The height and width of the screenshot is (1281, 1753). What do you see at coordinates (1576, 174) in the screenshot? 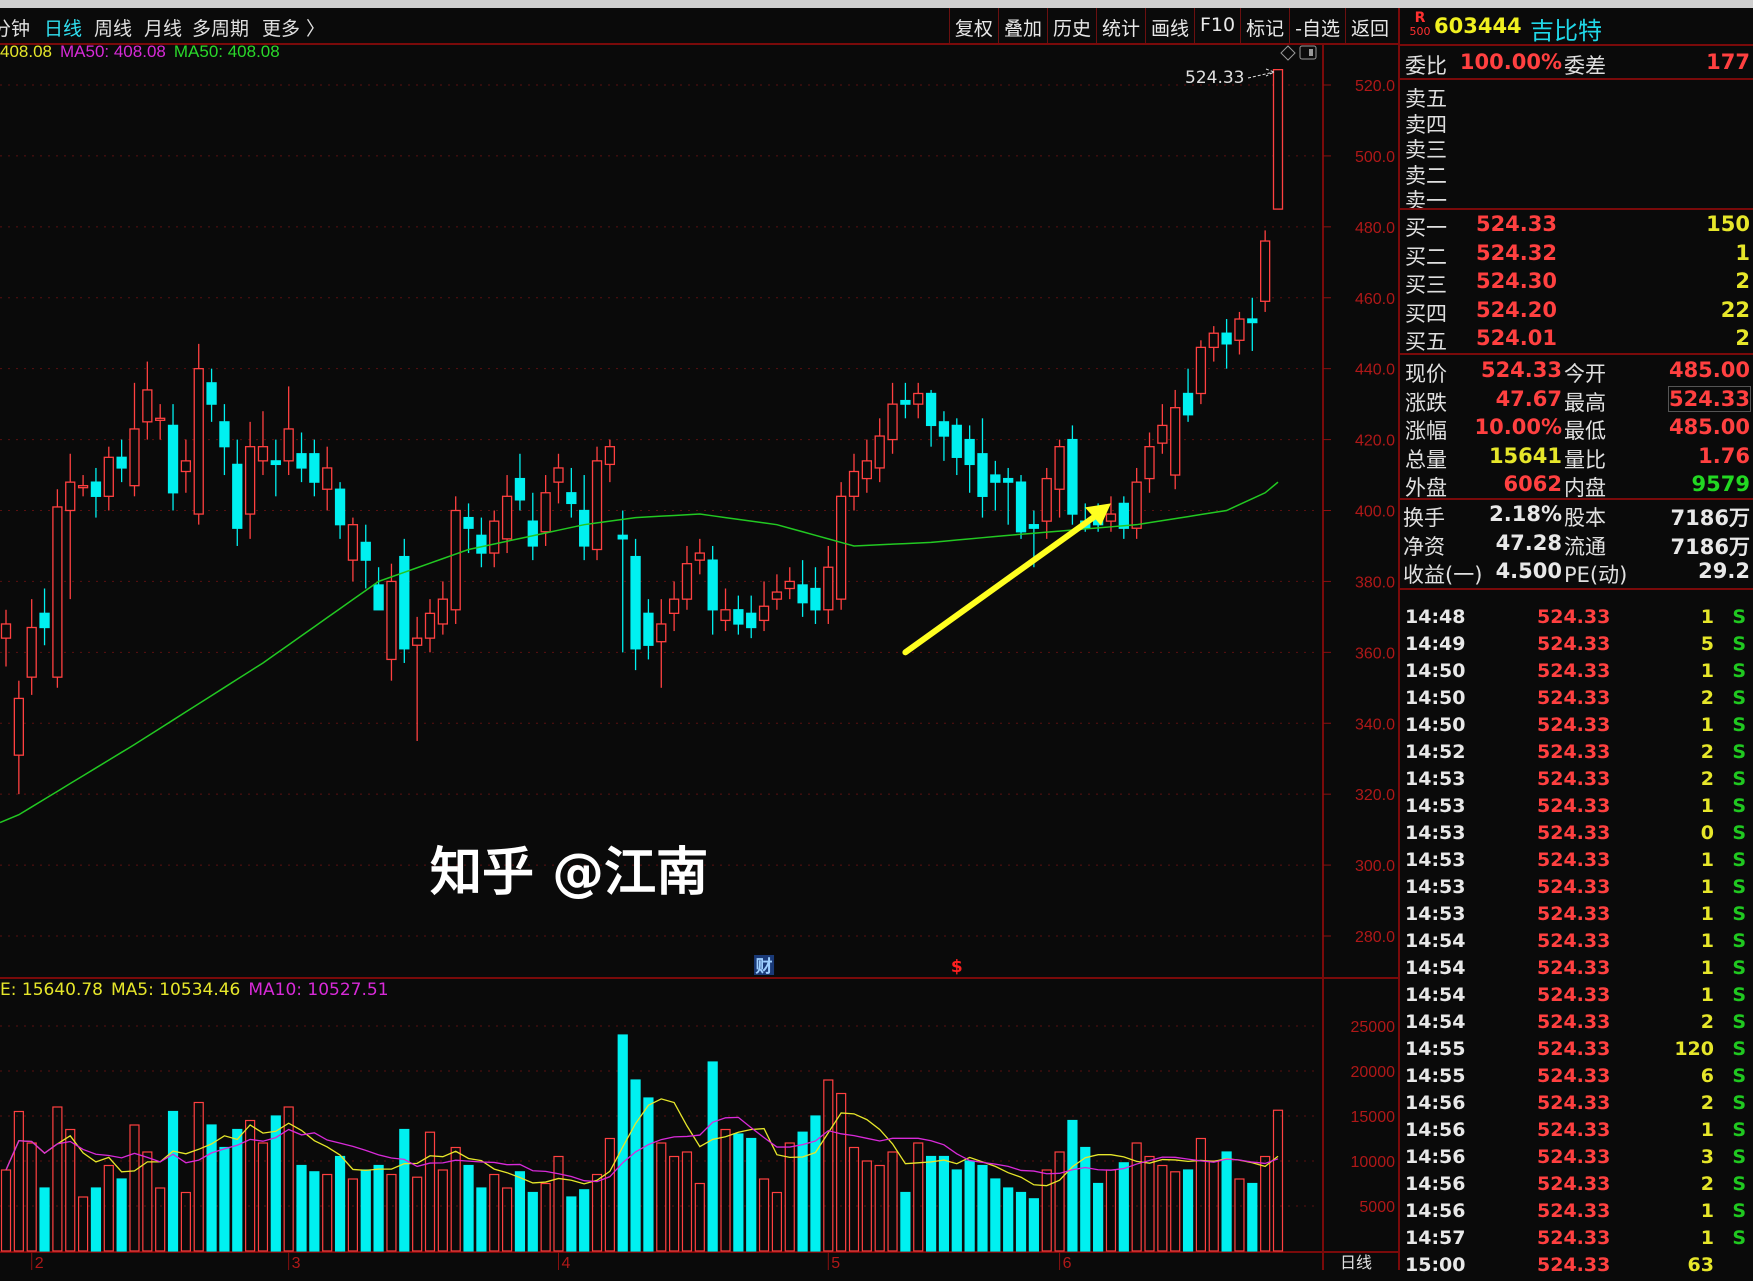
I see `sell-level: 卖二` at bounding box center [1576, 174].